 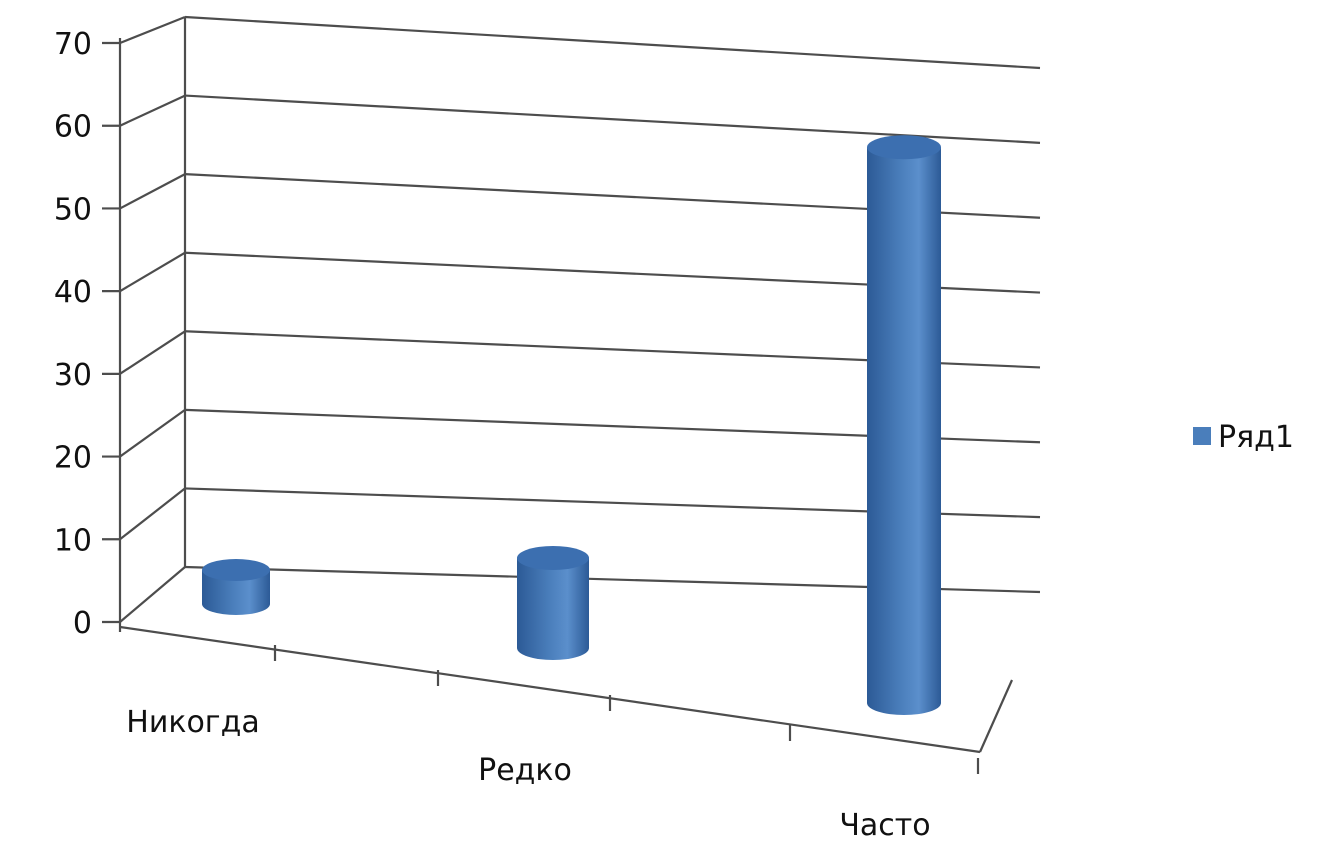 What do you see at coordinates (73, 127) in the screenshot?
I see `y-tick-label: 60` at bounding box center [73, 127].